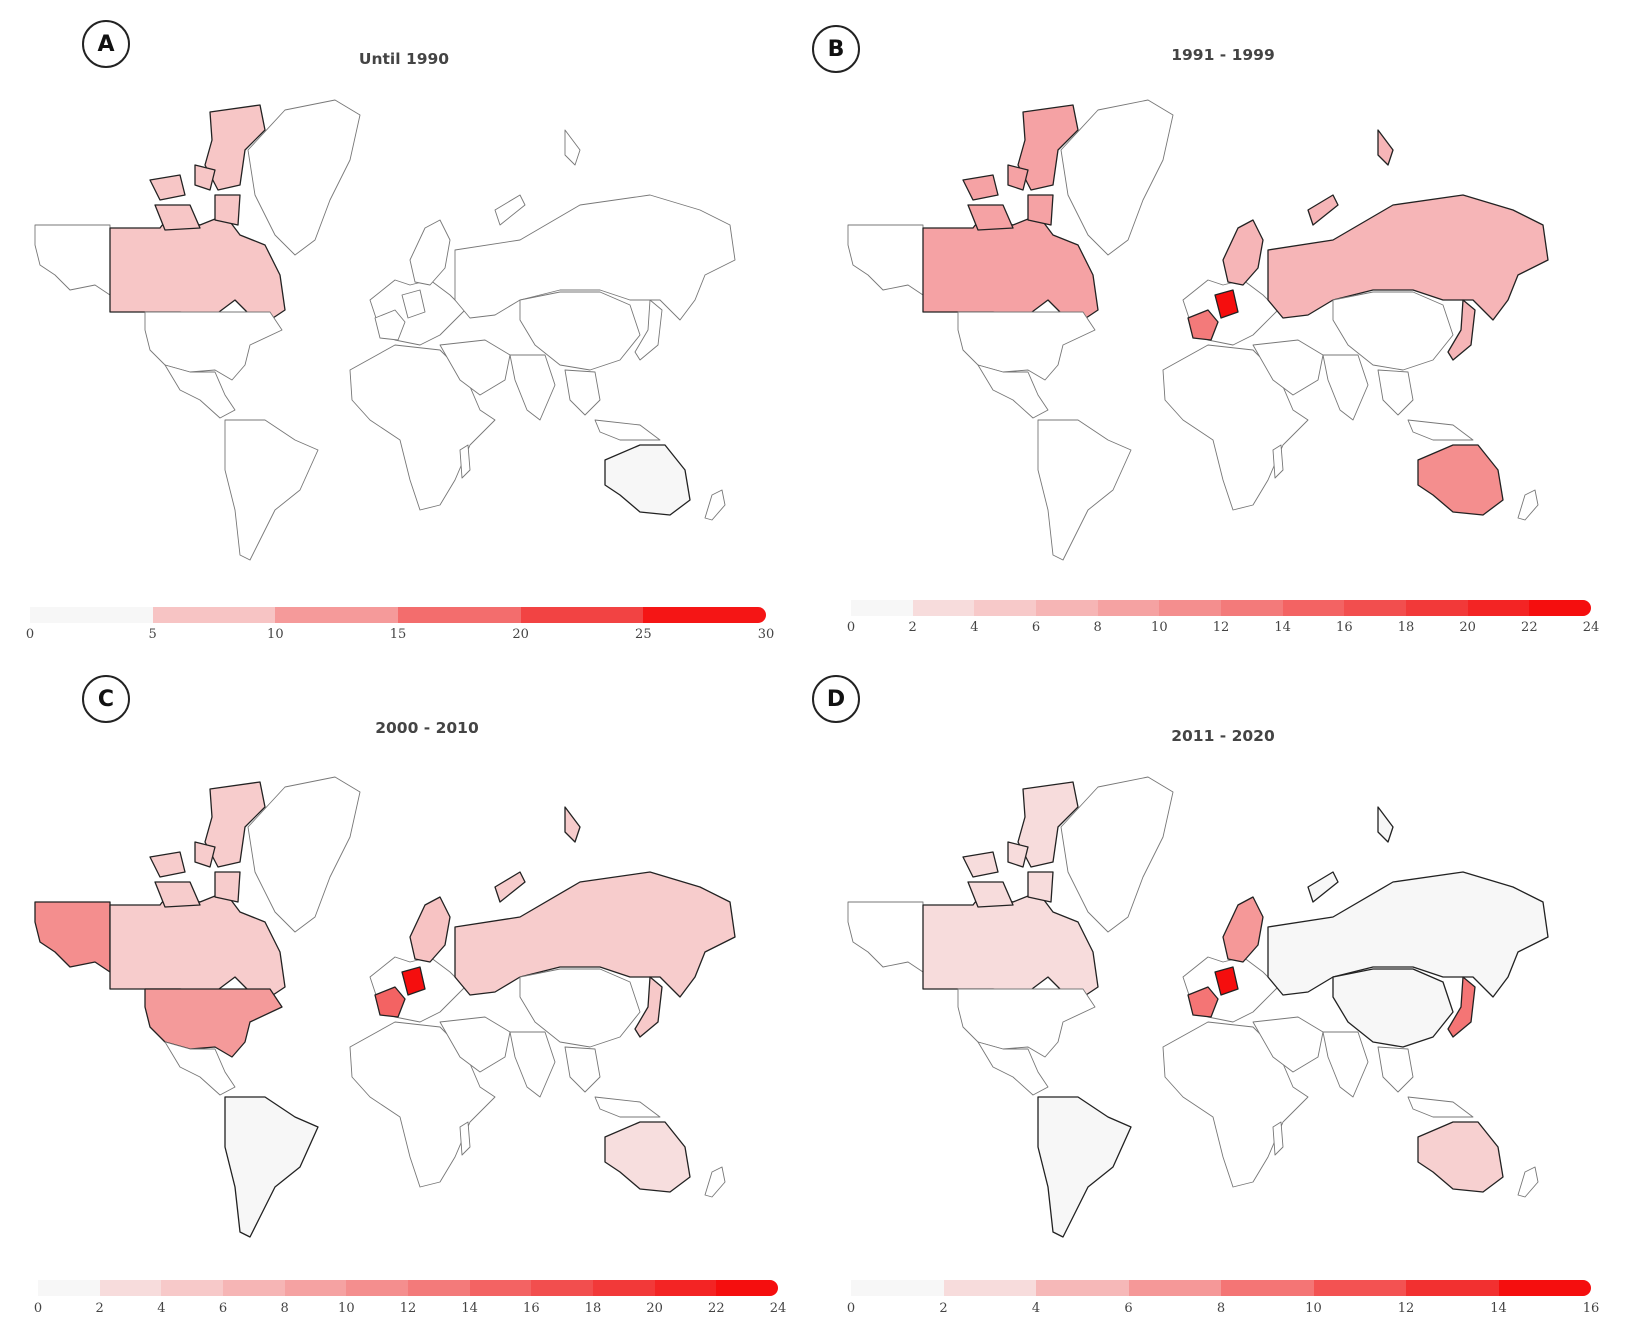 This screenshot has height=1334, width=1626. I want to click on region-newzealand, so click(715, 505).